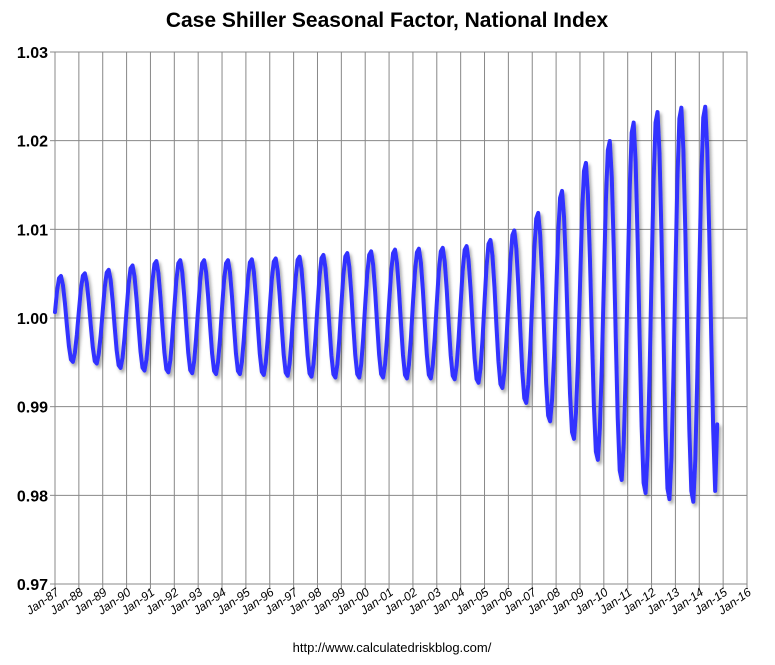  What do you see at coordinates (32, 142) in the screenshot?
I see `y-tick-label: 1.02` at bounding box center [32, 142].